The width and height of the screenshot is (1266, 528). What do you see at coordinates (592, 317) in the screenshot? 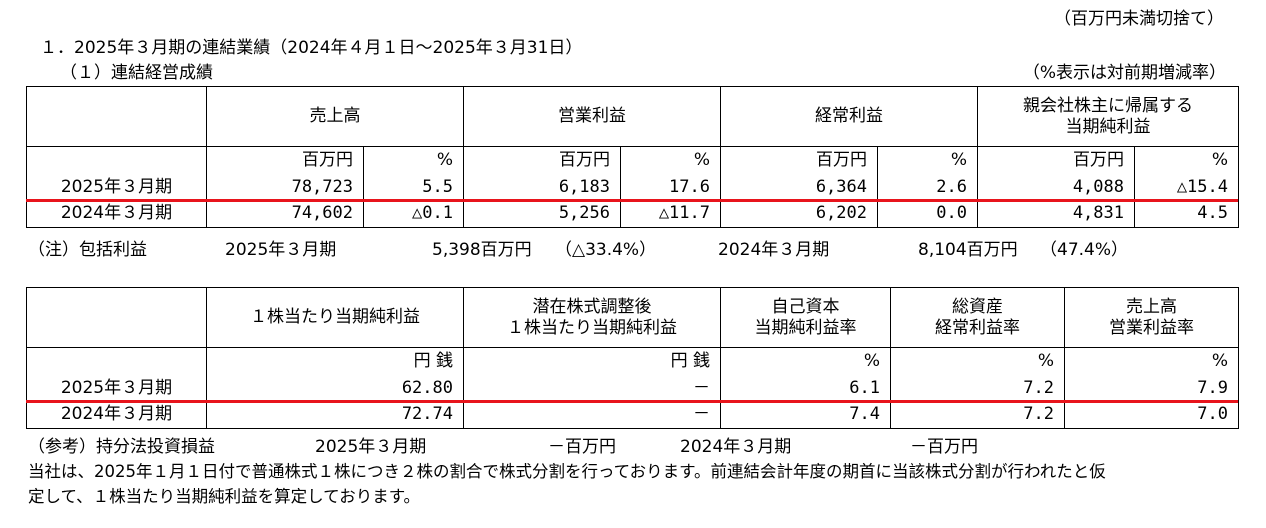
I see `header-diluted-eps: 潜在株式調整後 １株当たり当期純利益` at bounding box center [592, 317].